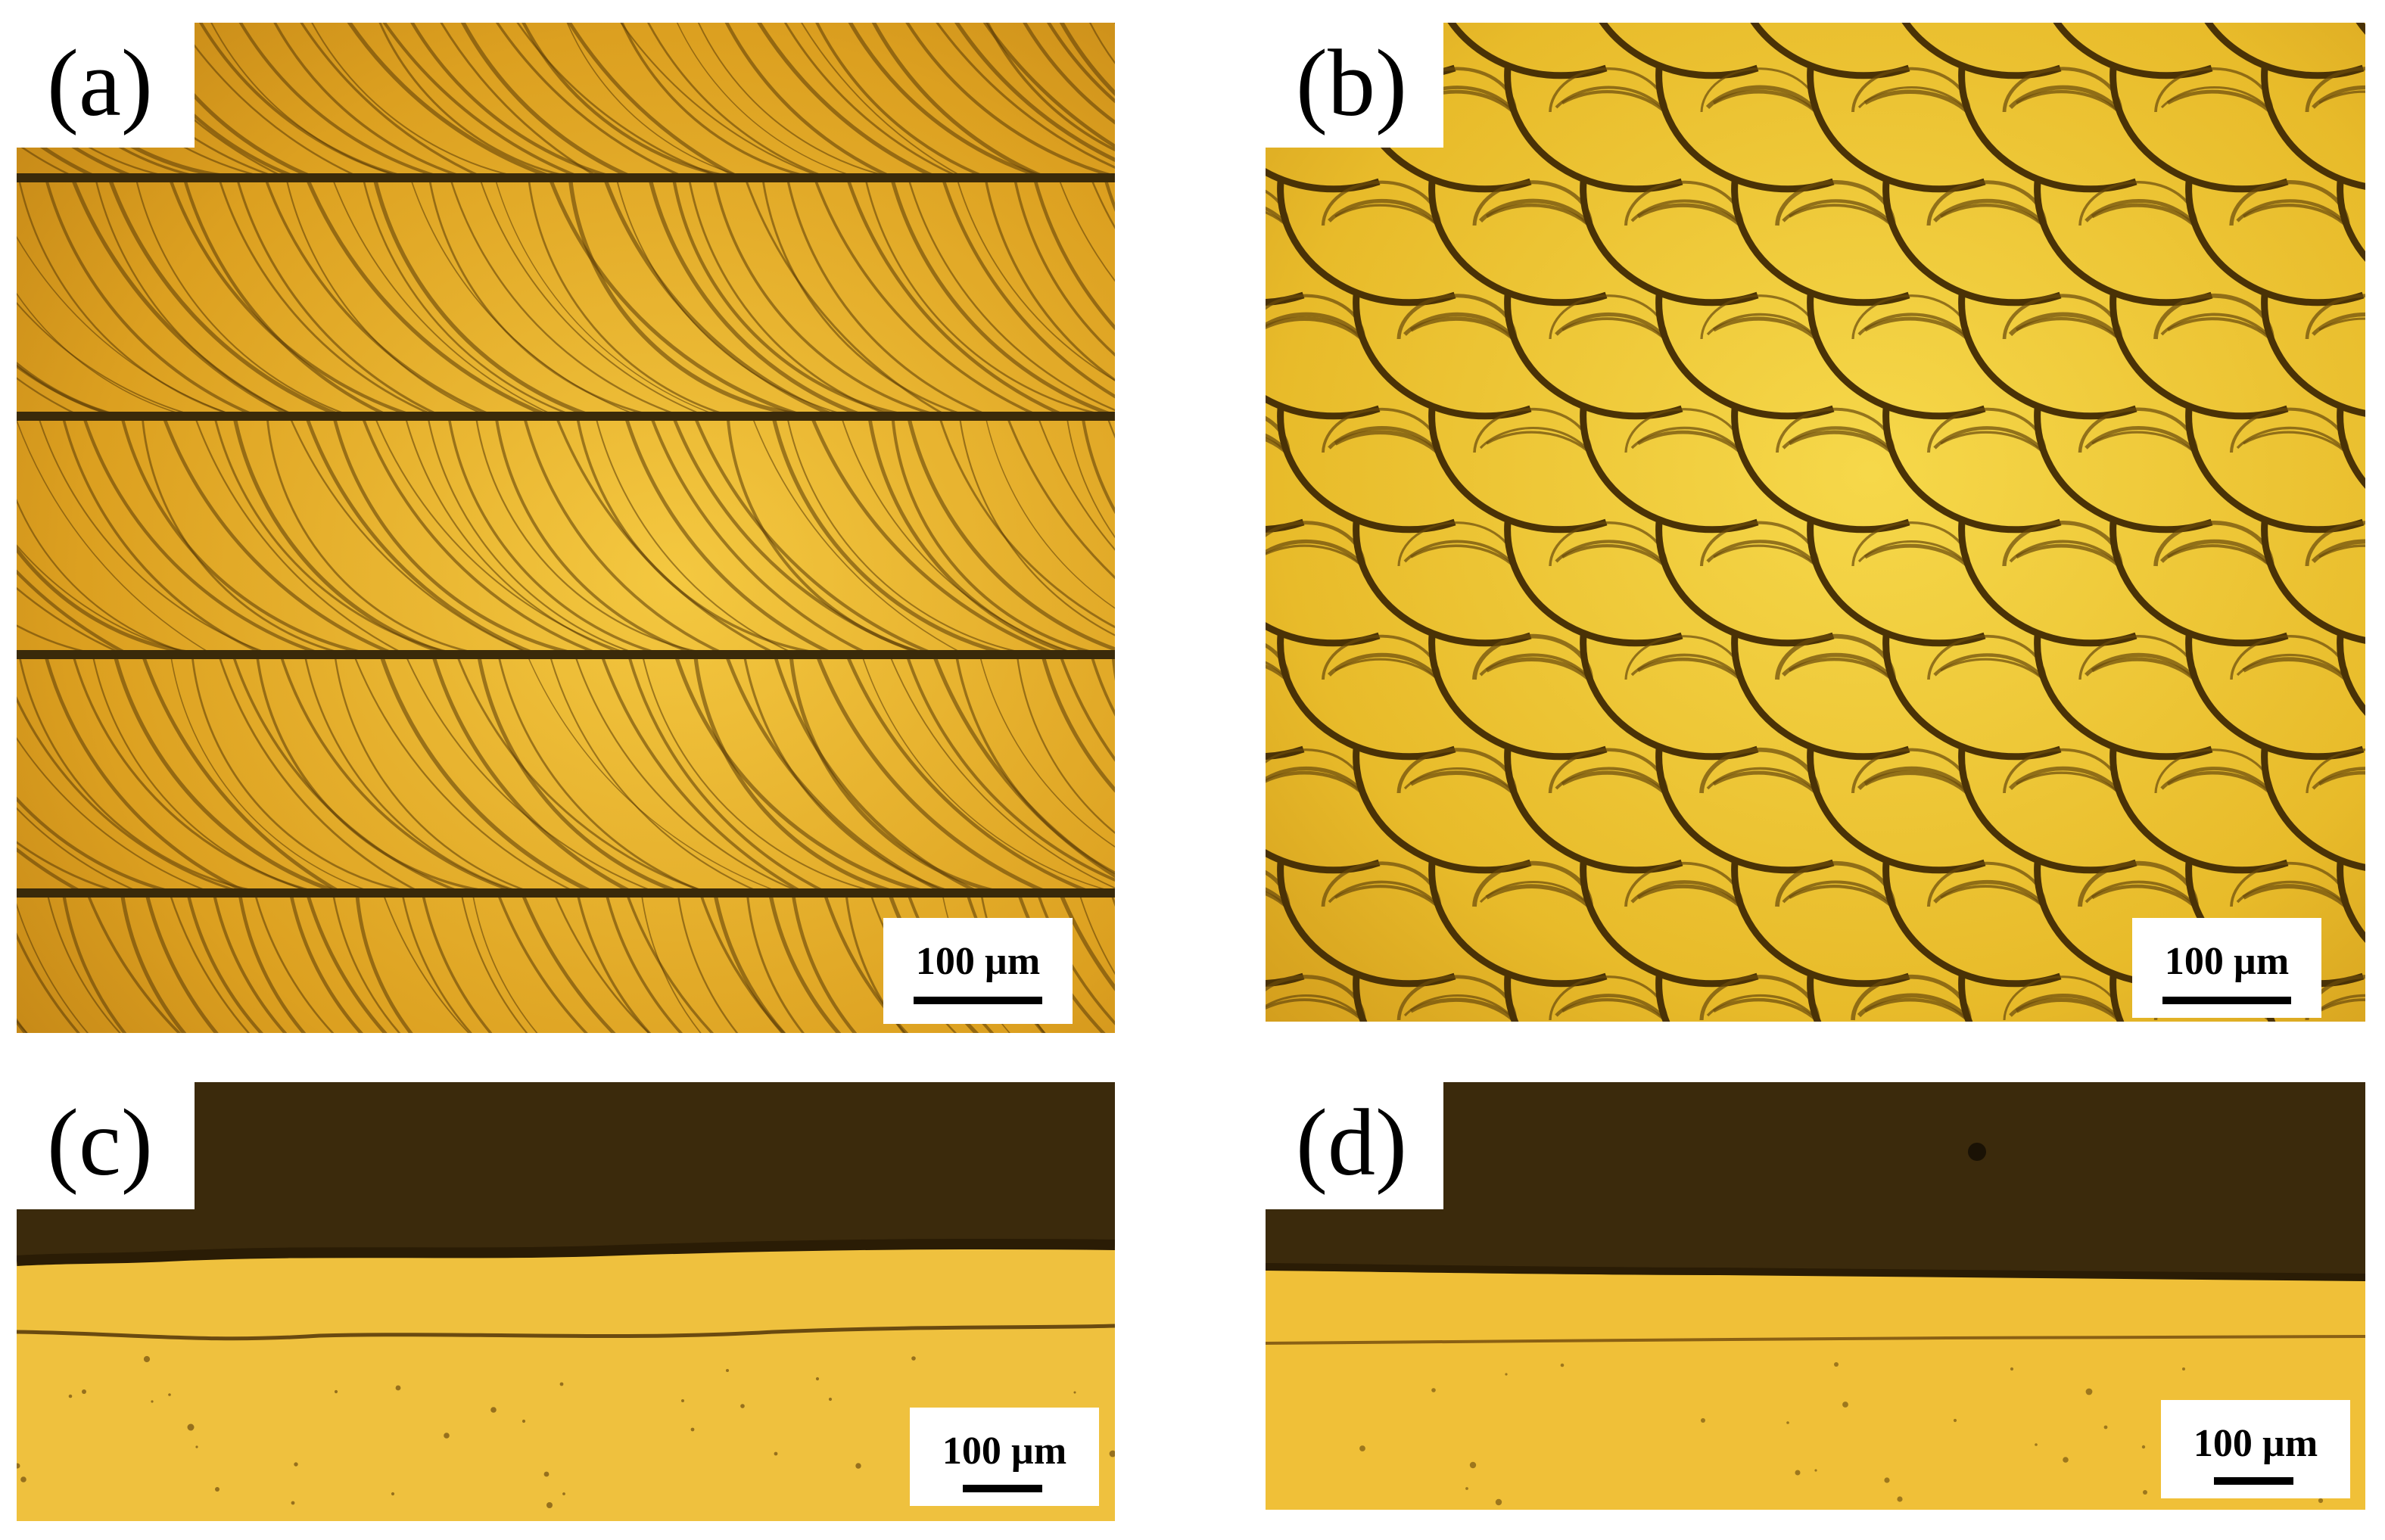 This screenshot has height=1540, width=2385. I want to click on panel-label-box-d: (d), so click(1355, 1145).